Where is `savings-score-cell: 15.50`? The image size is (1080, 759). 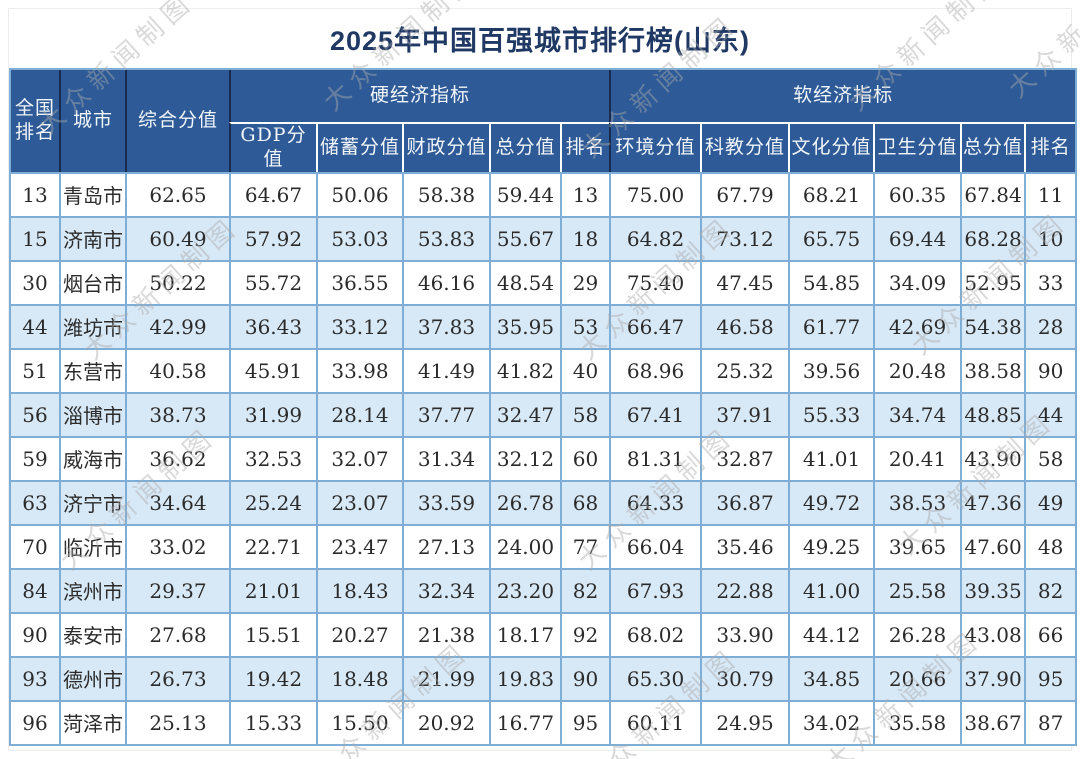 savings-score-cell: 15.50 is located at coordinates (359, 721).